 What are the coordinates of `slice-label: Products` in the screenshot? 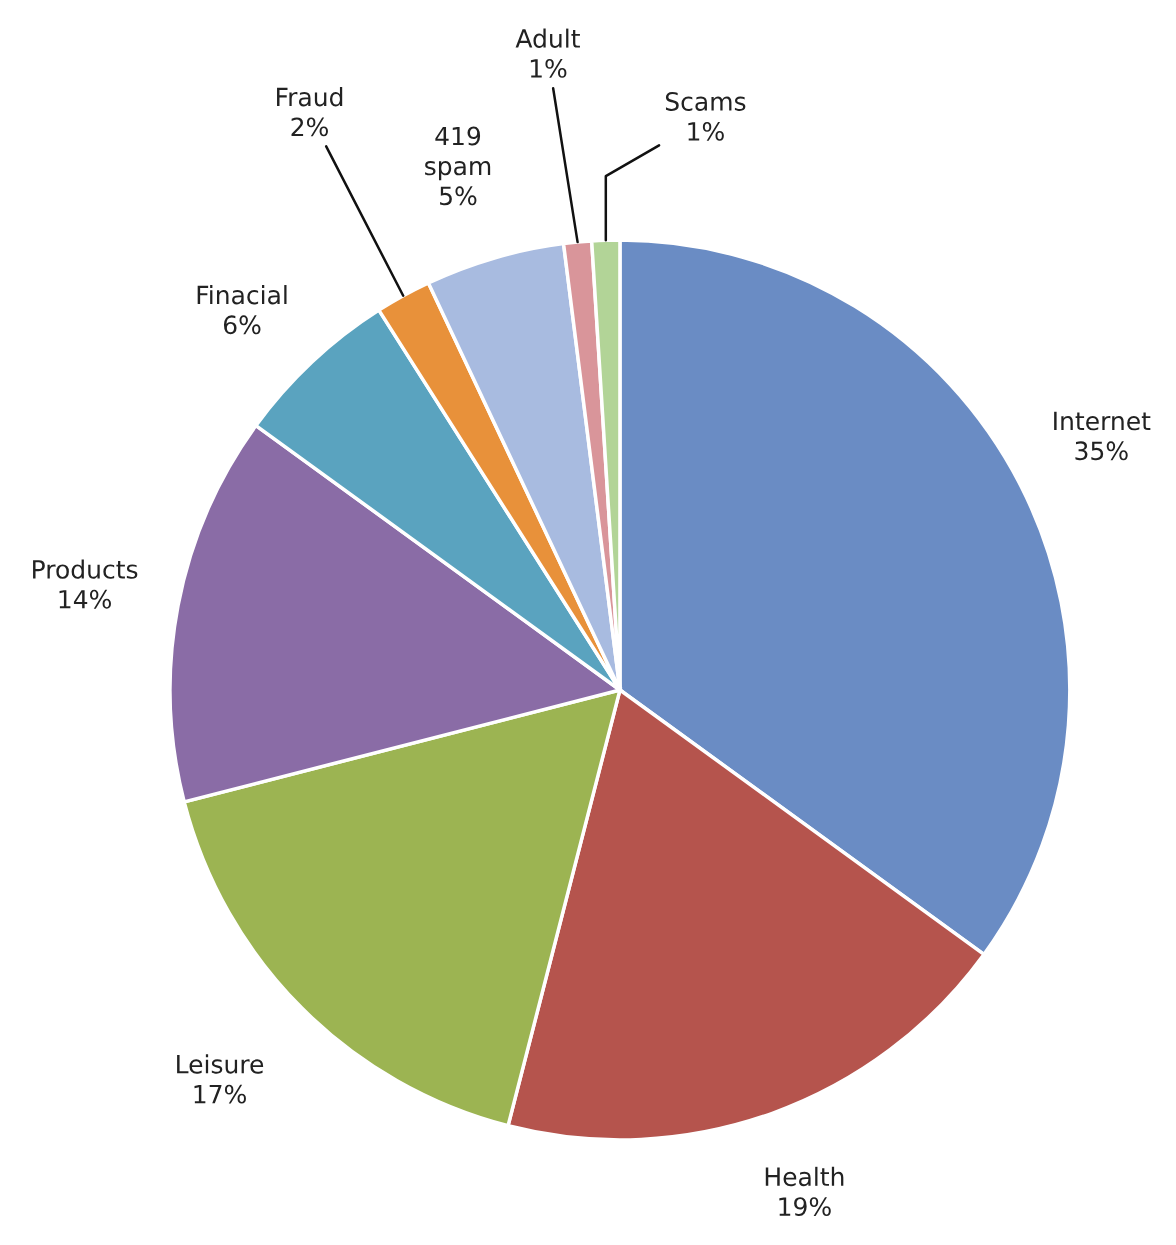 It's located at (85, 569).